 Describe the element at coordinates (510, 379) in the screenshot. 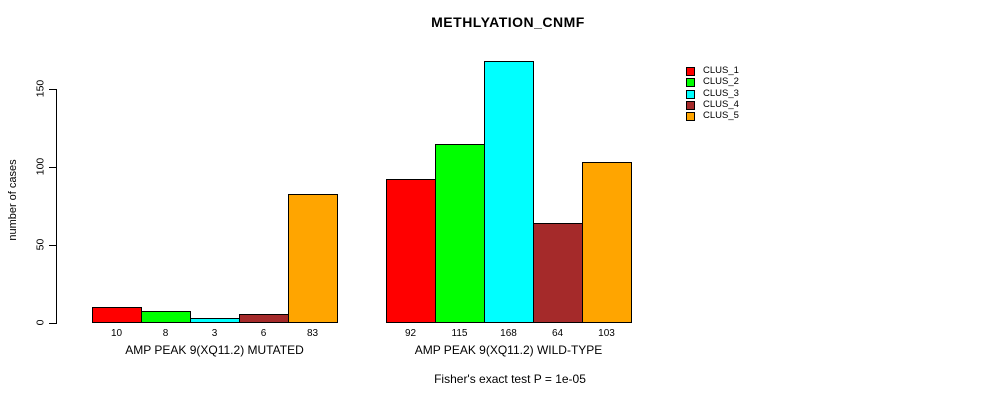

I see `fisher-test-caption: Fisher's exact test P = 1e-05` at that location.